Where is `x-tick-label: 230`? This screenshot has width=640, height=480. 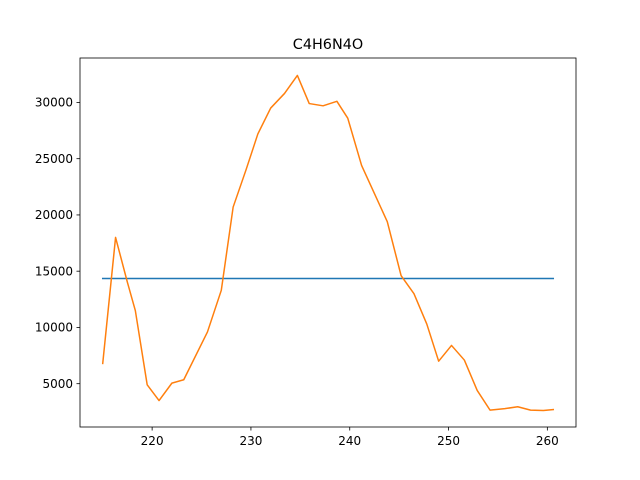 x-tick-label: 230 is located at coordinates (250, 441).